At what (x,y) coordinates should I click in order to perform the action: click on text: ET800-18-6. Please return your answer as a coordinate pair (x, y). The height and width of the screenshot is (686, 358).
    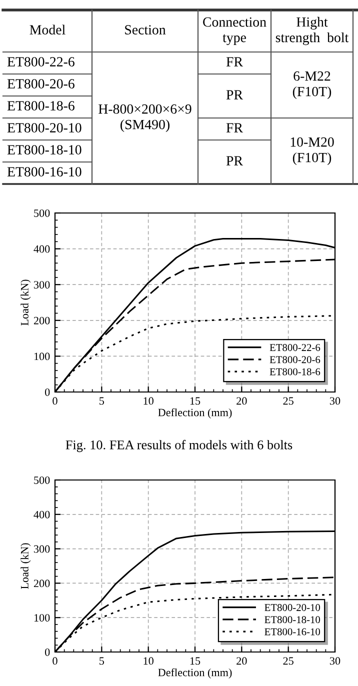
    Looking at the image, I should click on (40, 105).